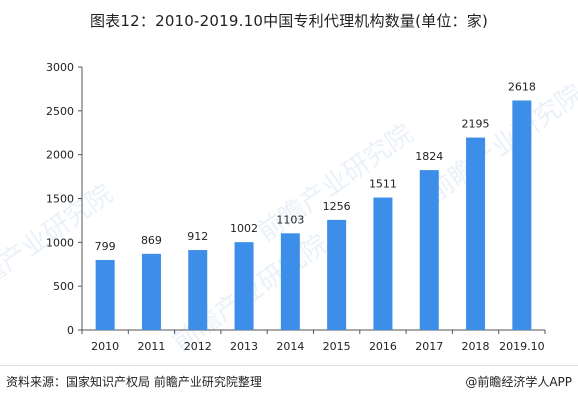  I want to click on publisher-credit: @前瞻经济学人APP, so click(518, 382).